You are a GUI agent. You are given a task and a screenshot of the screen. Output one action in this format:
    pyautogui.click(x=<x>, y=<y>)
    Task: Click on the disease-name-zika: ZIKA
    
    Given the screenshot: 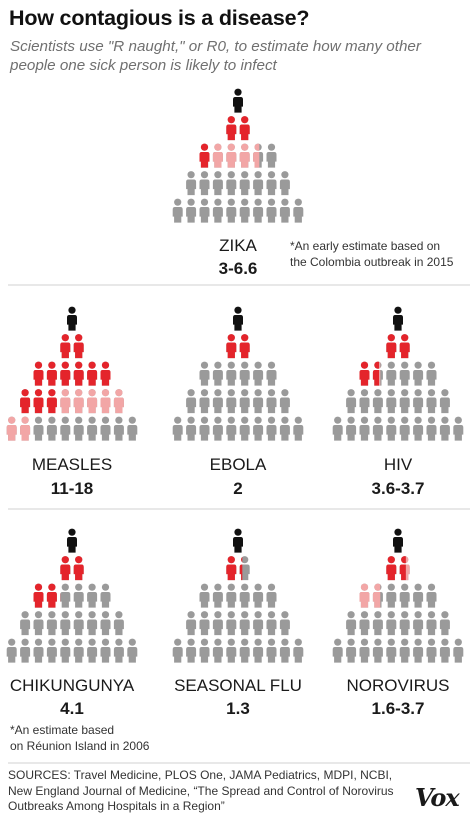 What is the action you would take?
    pyautogui.click(x=238, y=245)
    